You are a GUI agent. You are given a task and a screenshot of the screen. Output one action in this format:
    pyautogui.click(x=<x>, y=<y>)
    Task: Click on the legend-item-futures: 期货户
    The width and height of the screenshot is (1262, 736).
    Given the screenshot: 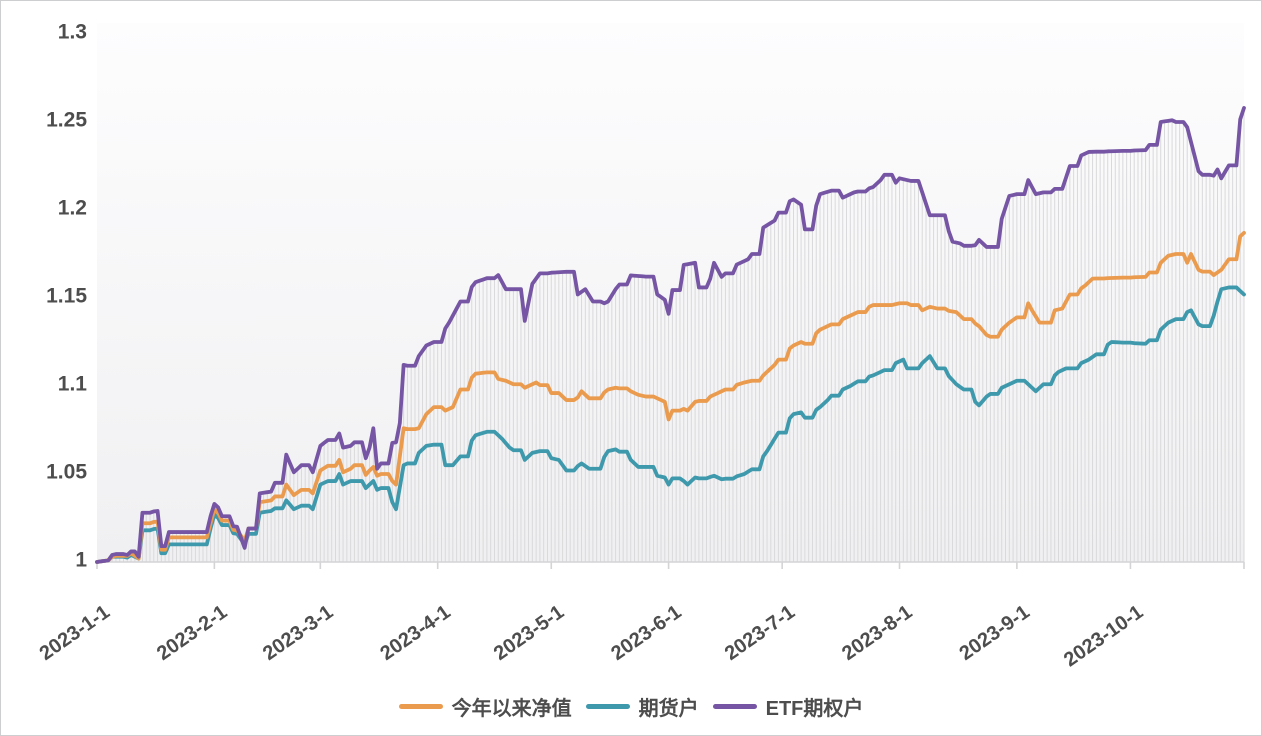 What is the action you would take?
    pyautogui.click(x=642, y=706)
    